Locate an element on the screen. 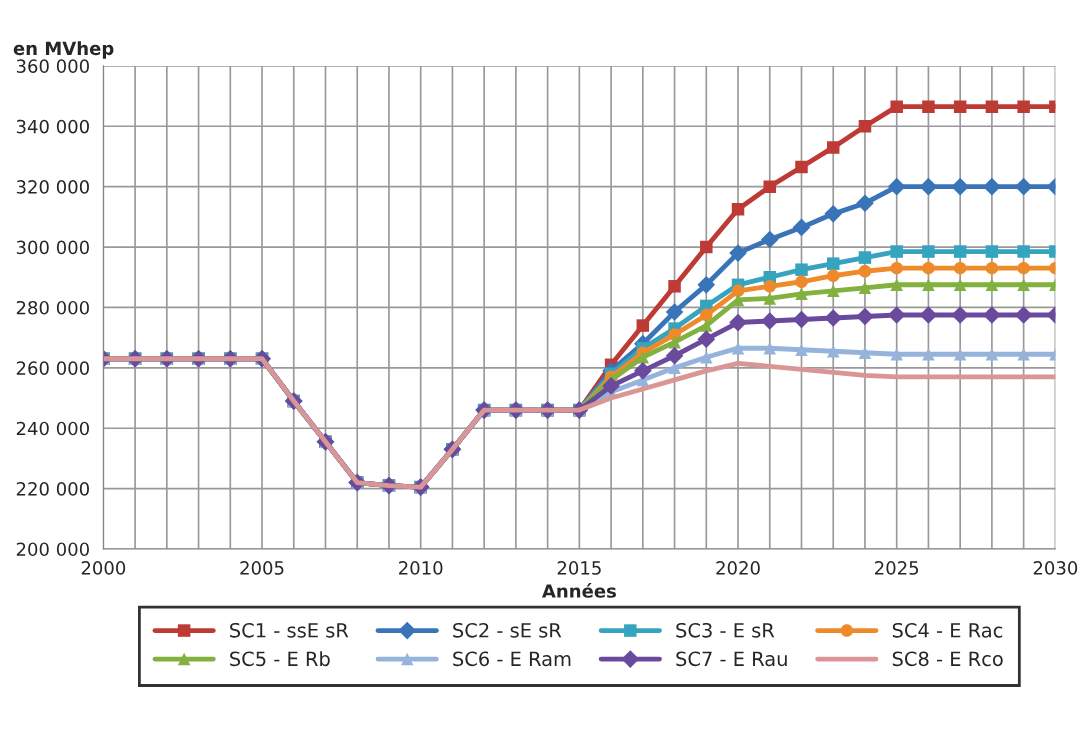 The width and height of the screenshot is (1088, 732). y-tick-label: 280 000 is located at coordinates (52, 307).